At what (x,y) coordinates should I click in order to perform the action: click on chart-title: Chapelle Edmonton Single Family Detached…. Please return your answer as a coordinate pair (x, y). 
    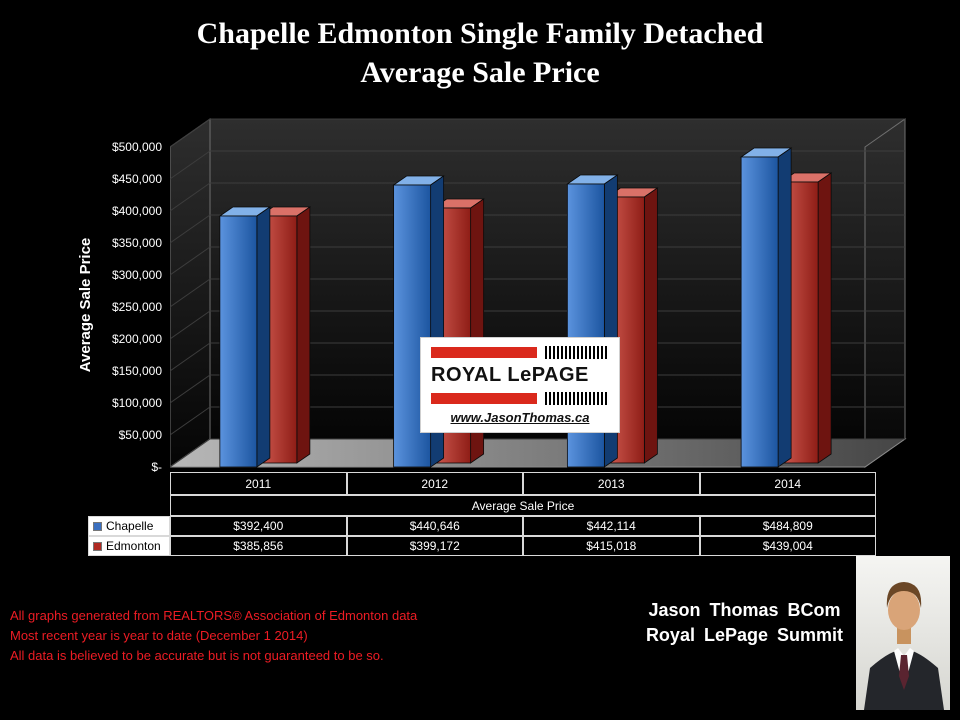
    Looking at the image, I should click on (480, 53).